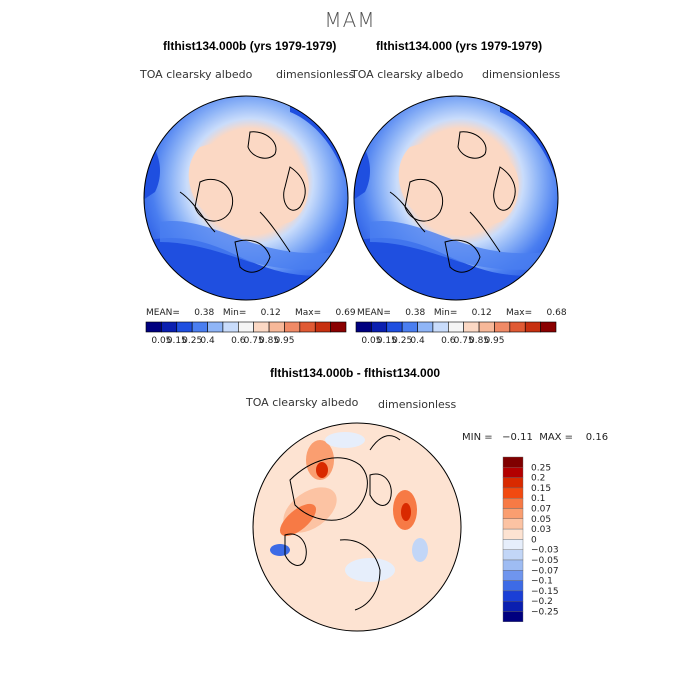 The height and width of the screenshot is (700, 700). What do you see at coordinates (597, 437) in the screenshot?
I see `diff-max-value: 0.16` at bounding box center [597, 437].